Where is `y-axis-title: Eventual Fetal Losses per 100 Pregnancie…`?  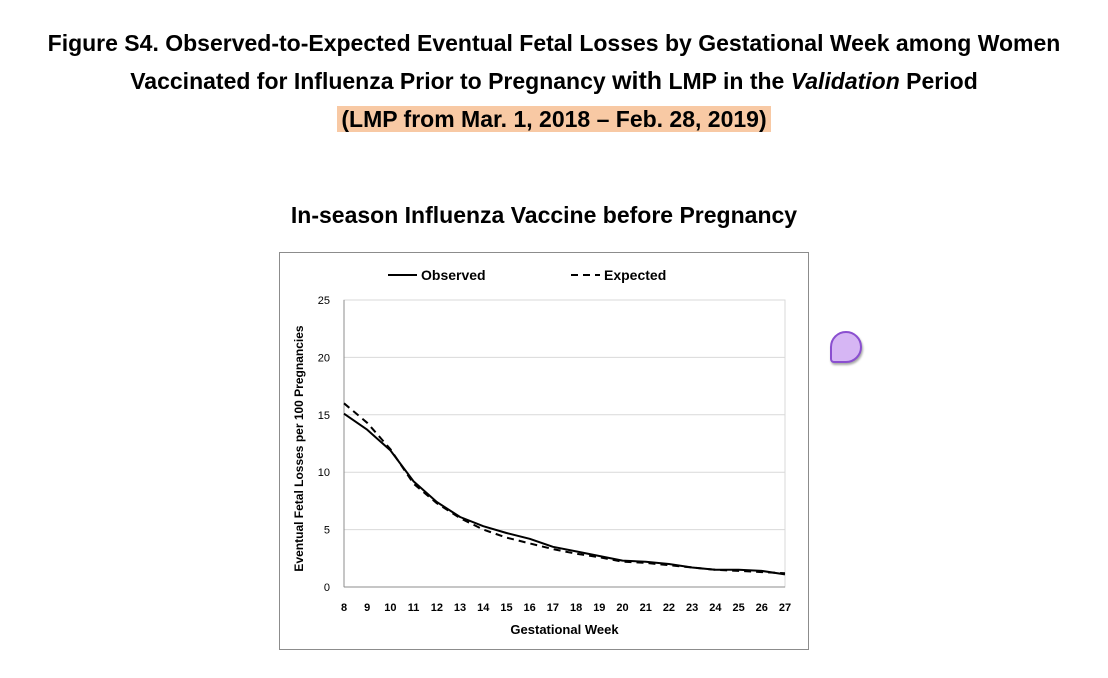 y-axis-title: Eventual Fetal Losses per 100 Pregnancie… is located at coordinates (299, 448).